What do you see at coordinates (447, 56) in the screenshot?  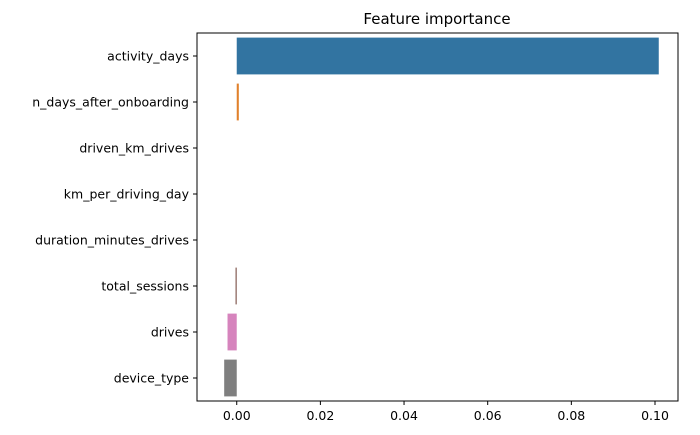 I see `bar-activity-days` at bounding box center [447, 56].